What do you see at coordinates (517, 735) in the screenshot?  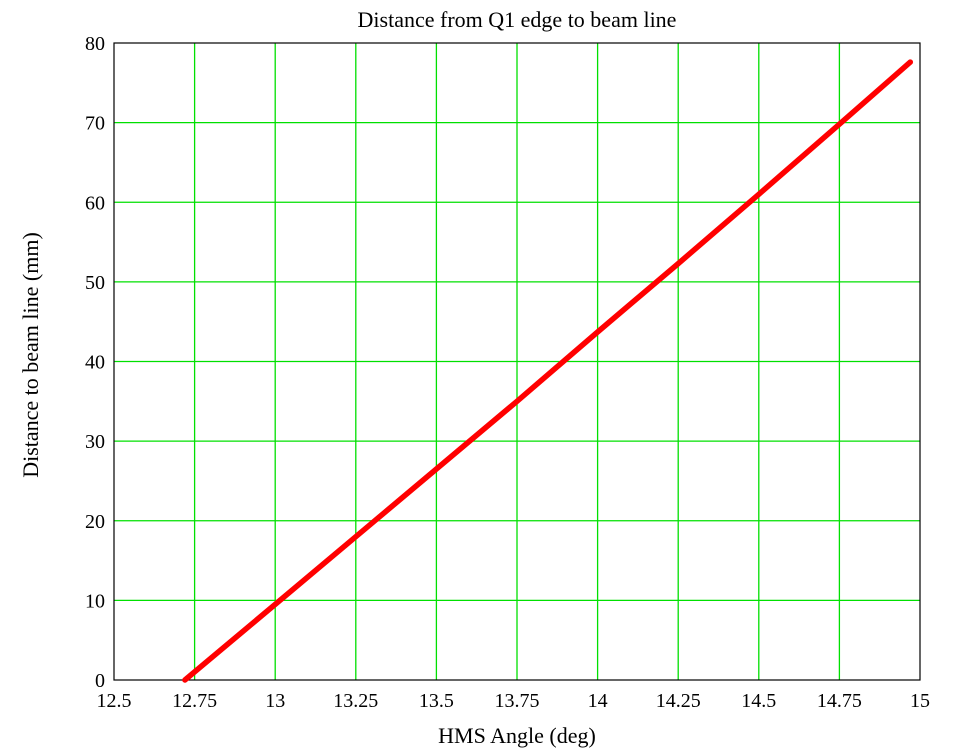 I see `x-axis-label: HMS Angle (deg)` at bounding box center [517, 735].